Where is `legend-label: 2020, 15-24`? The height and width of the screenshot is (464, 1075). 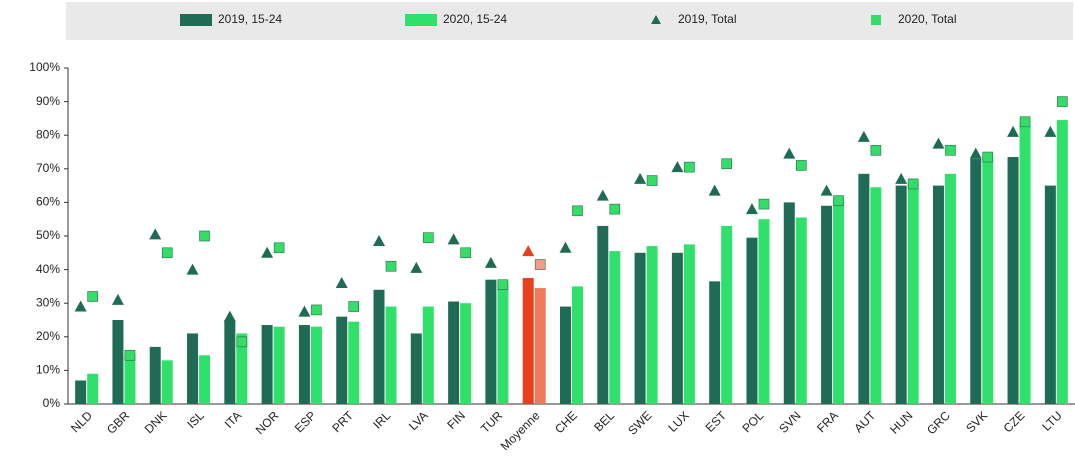 legend-label: 2020, 15-24 is located at coordinates (475, 19).